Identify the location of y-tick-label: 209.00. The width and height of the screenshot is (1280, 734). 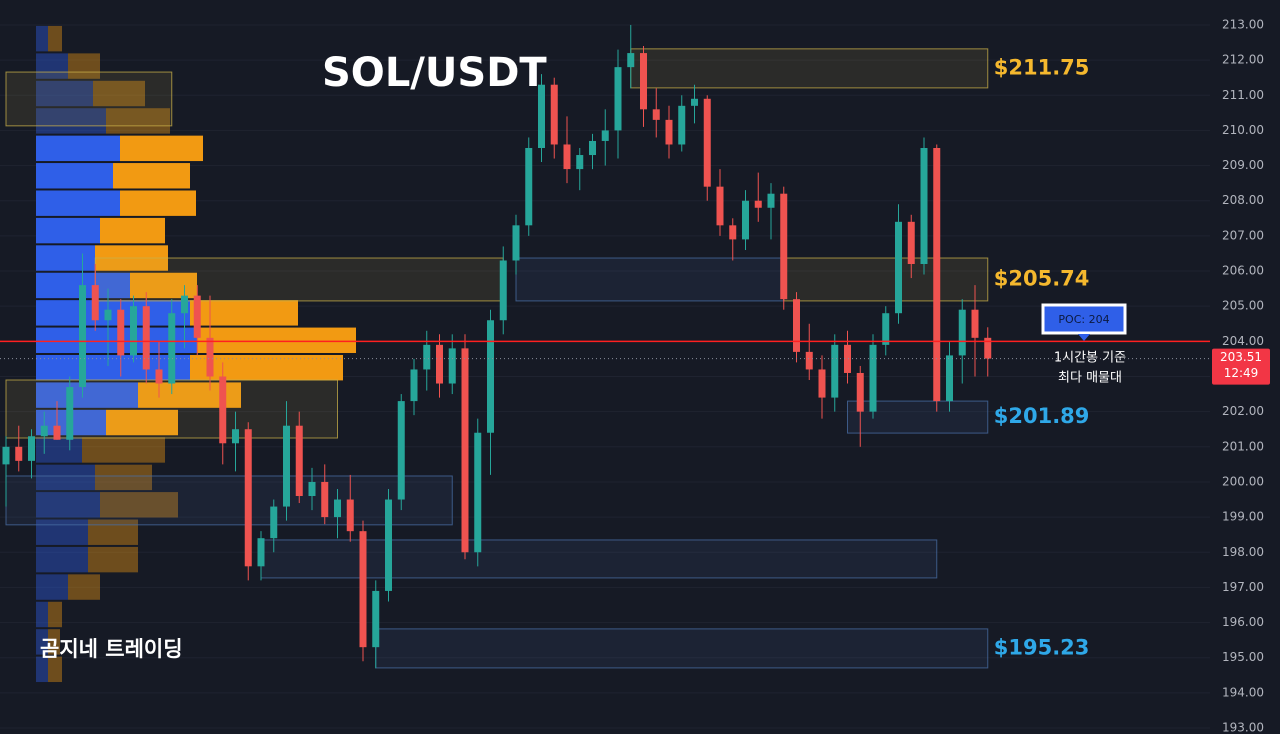
(1243, 165).